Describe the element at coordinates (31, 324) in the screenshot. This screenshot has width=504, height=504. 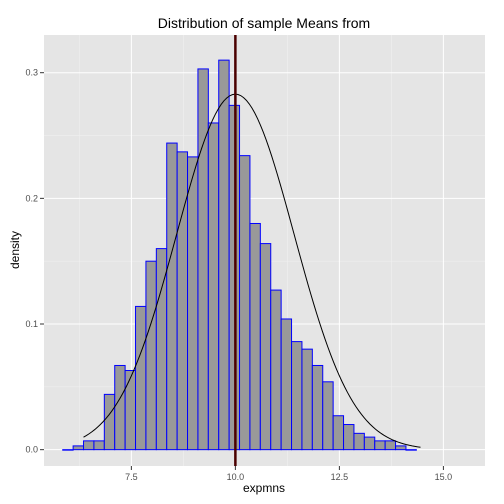
I see `y-tick-label: 0.1` at that location.